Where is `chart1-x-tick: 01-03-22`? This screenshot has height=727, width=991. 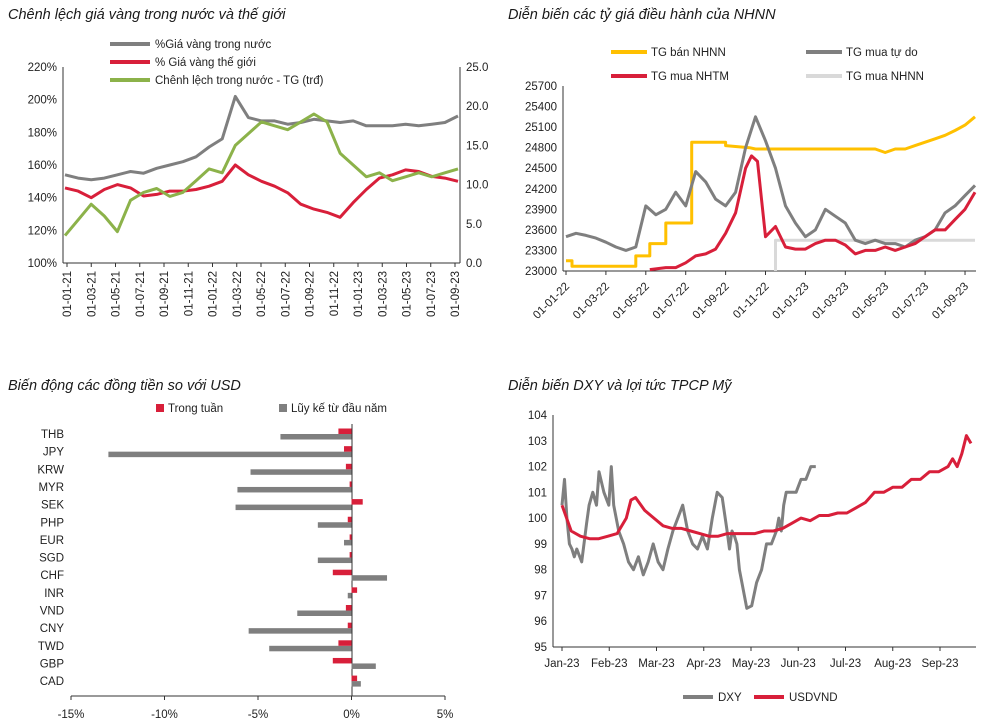 chart1-x-tick: 01-03-22 is located at coordinates (238, 294).